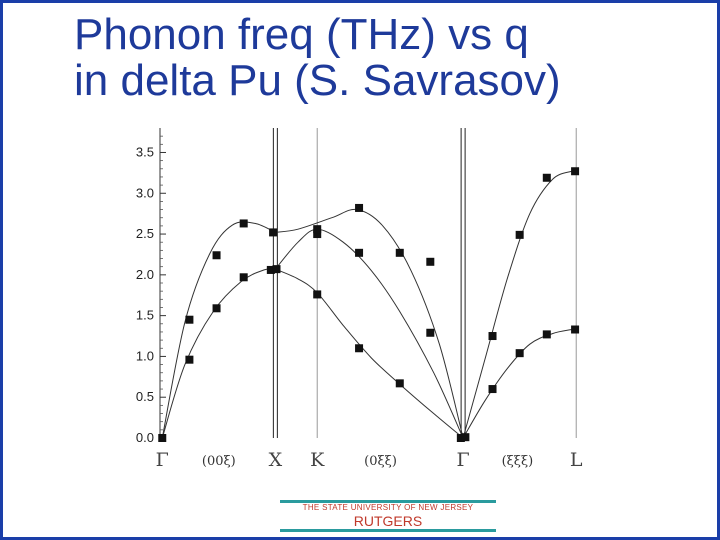 The image size is (720, 540). What do you see at coordinates (388, 530) in the screenshot?
I see `footer-bottom-rule` at bounding box center [388, 530].